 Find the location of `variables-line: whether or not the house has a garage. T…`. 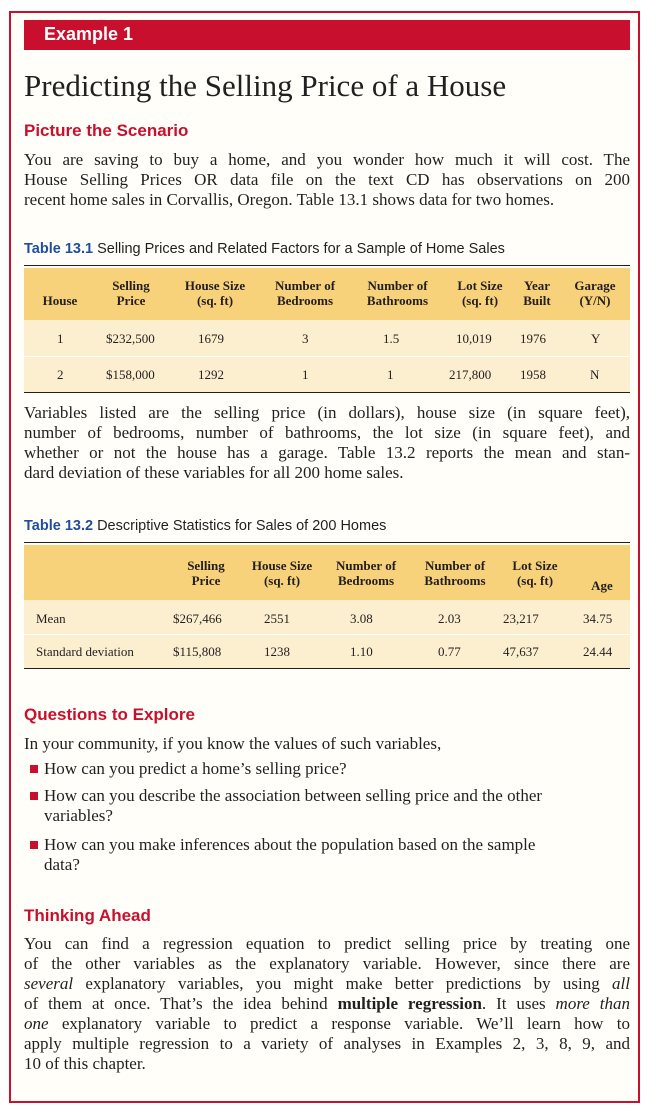

variables-line: whether or not the house has a garage. T… is located at coordinates (327, 452).